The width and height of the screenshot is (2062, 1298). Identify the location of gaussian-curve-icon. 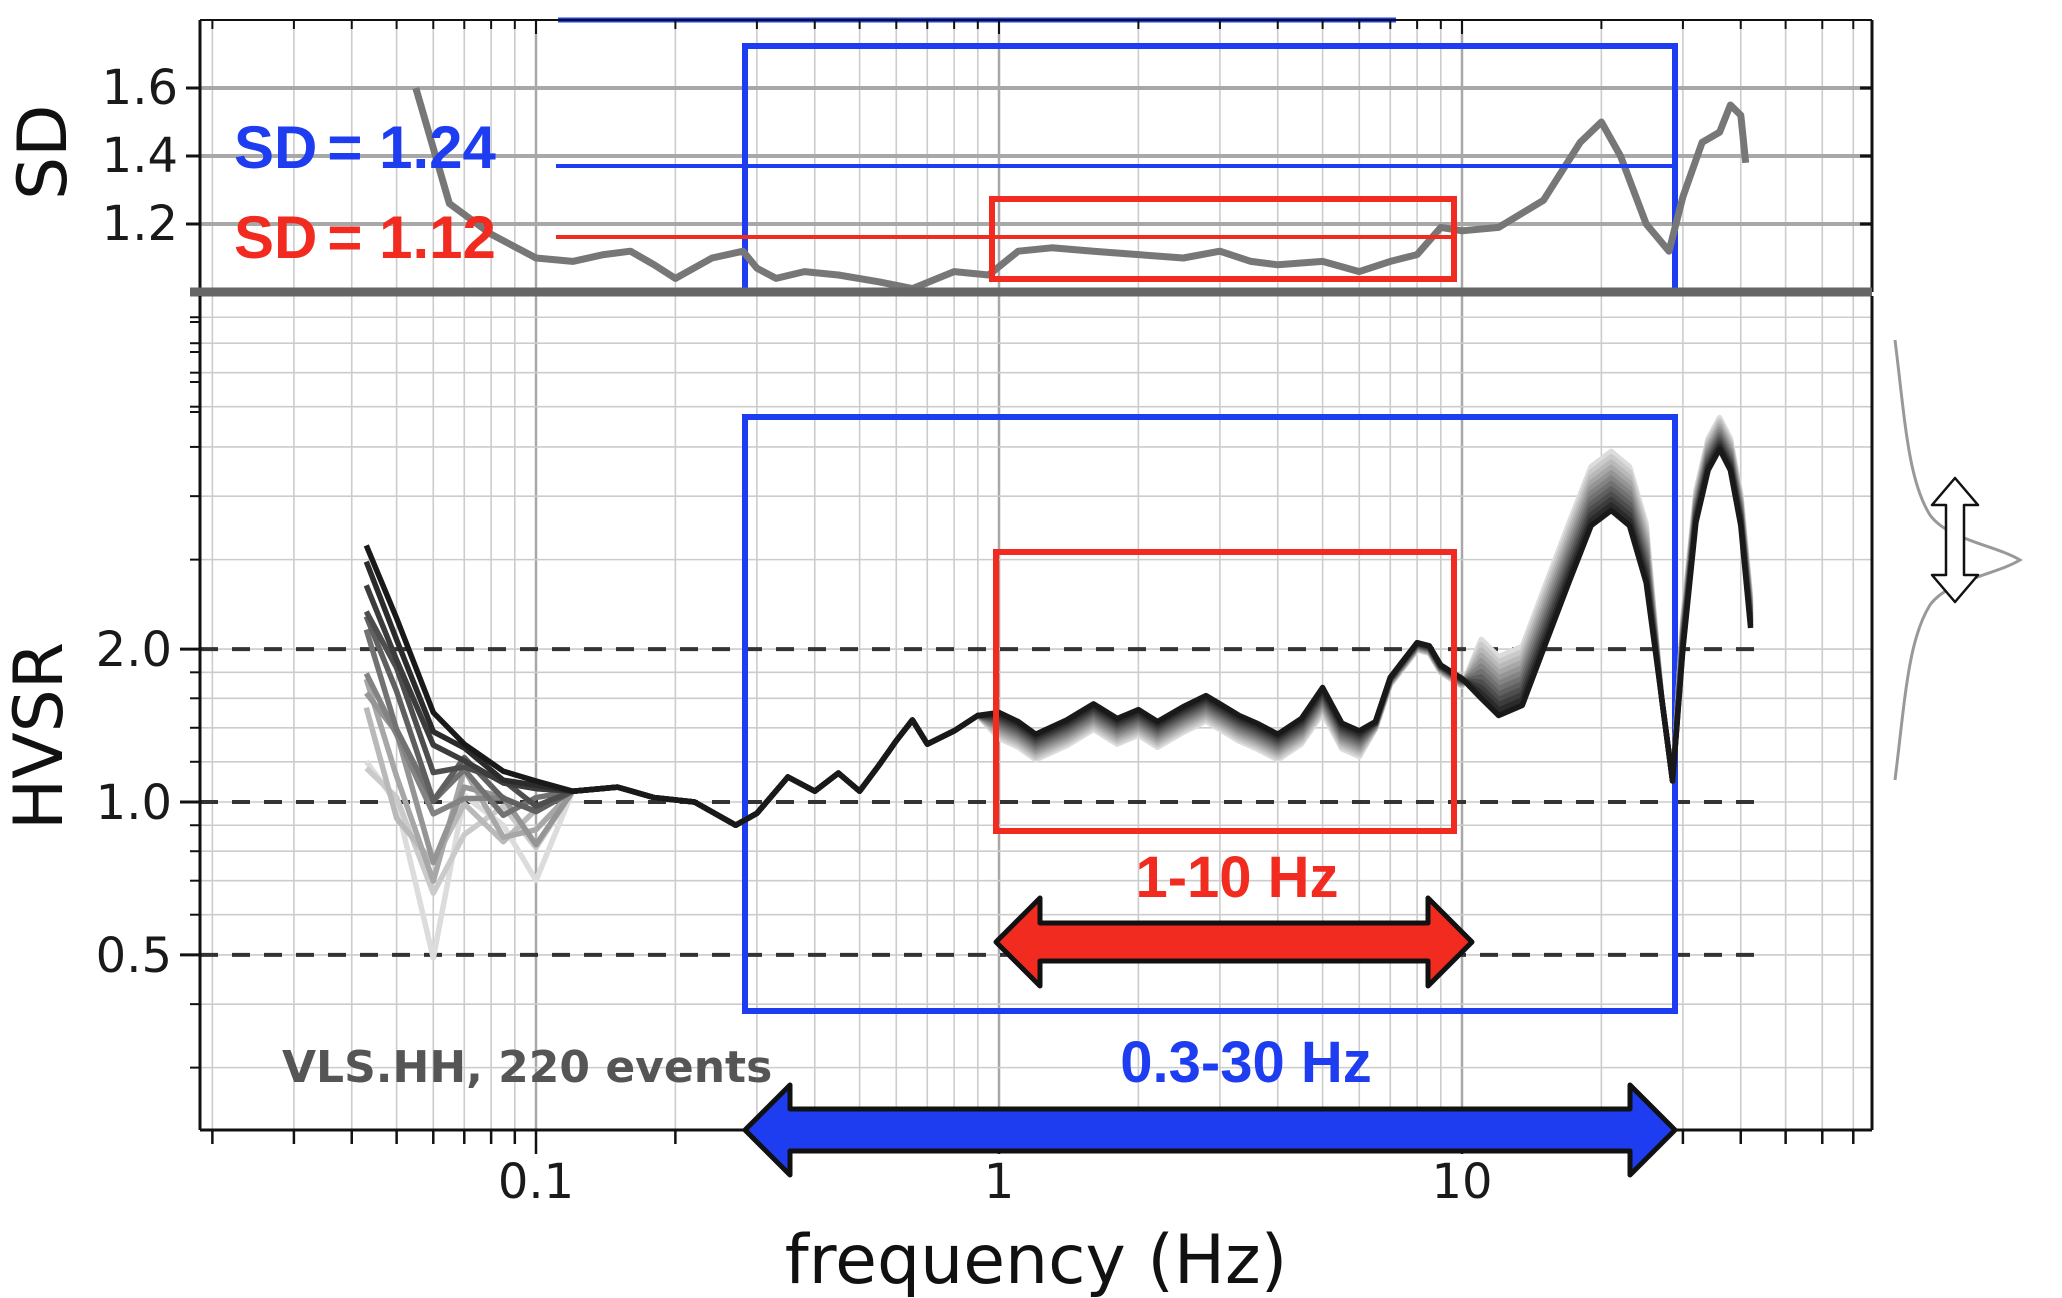
(1958, 560).